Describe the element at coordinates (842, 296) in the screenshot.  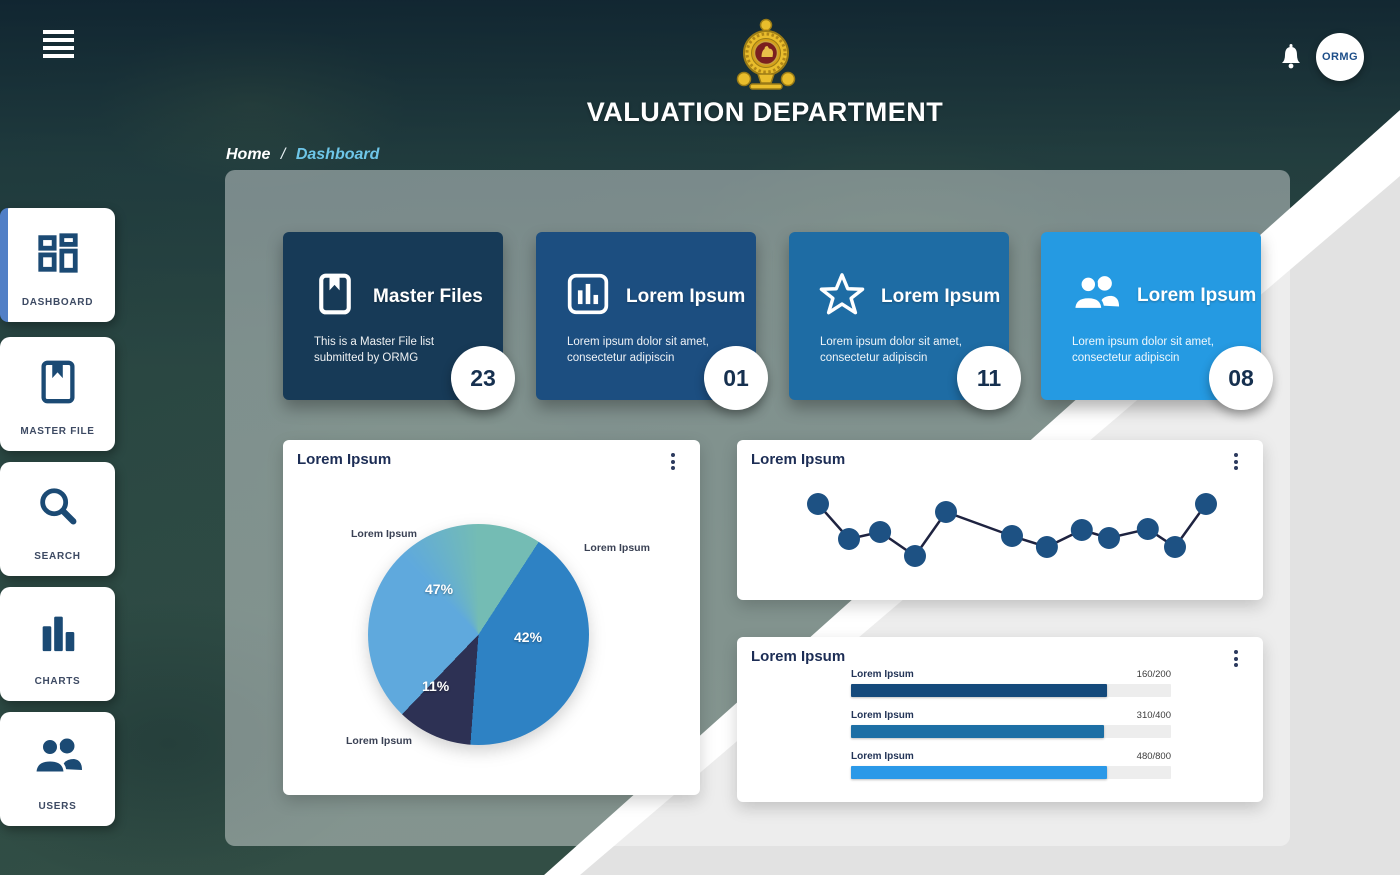
I see `star-icon` at that location.